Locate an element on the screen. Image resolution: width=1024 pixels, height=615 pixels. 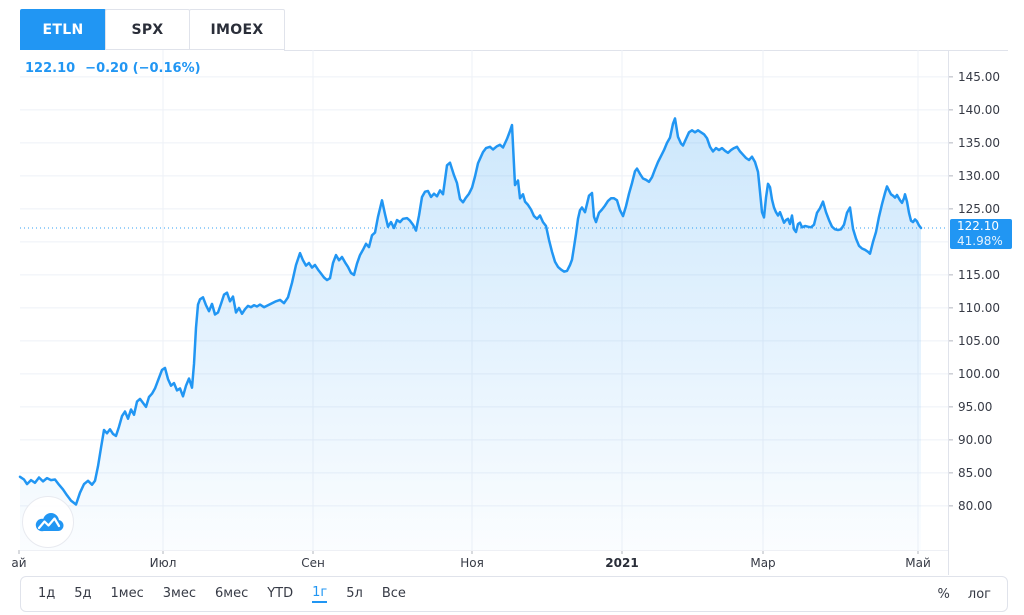
x-axis-label: Май is located at coordinates (918, 563).